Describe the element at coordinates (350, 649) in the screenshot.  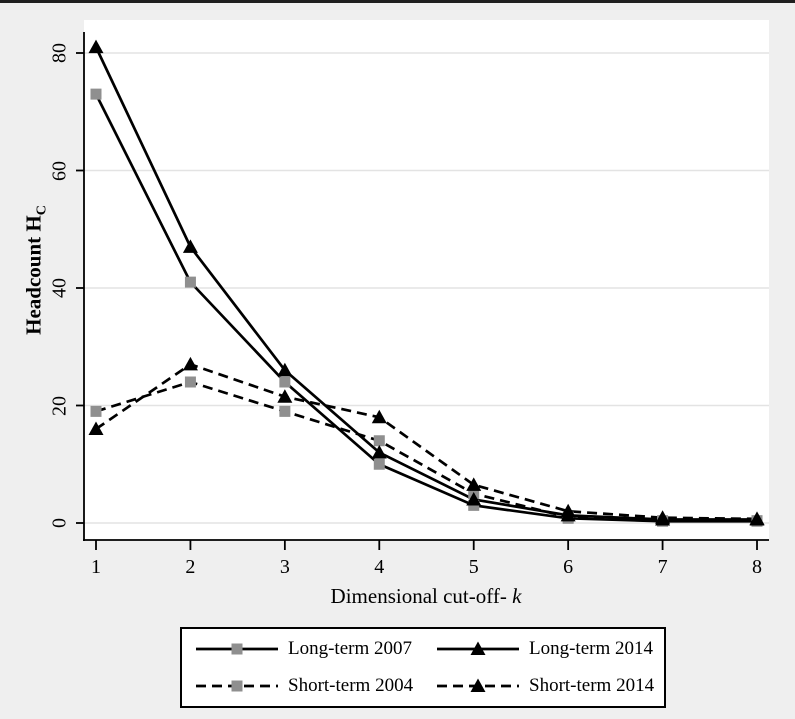
I see `legend-label: Long-term 2007` at that location.